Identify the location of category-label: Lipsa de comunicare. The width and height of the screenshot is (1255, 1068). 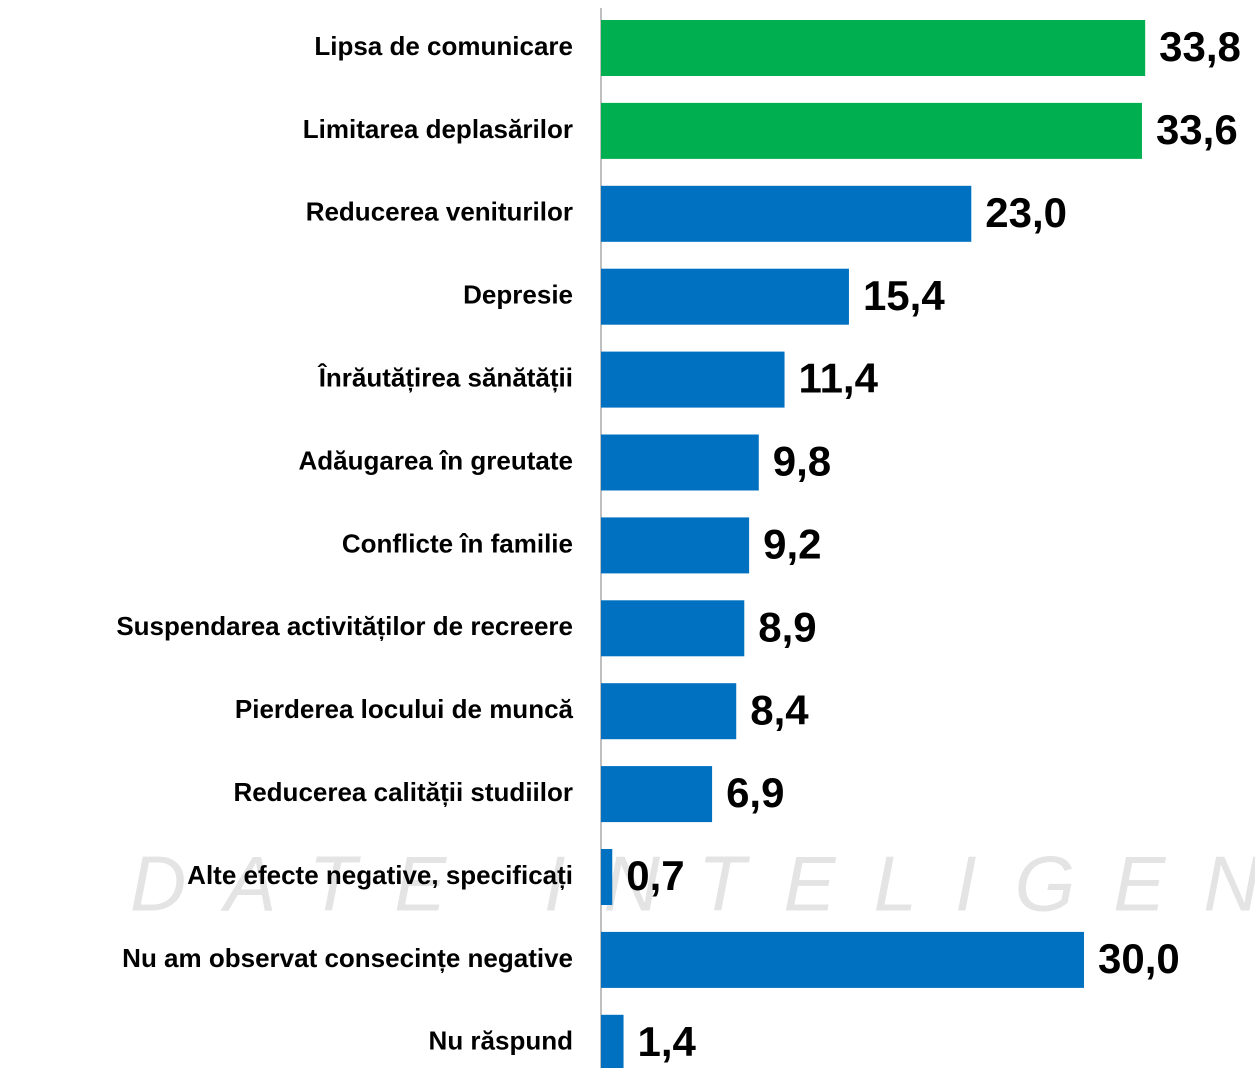
(443, 46).